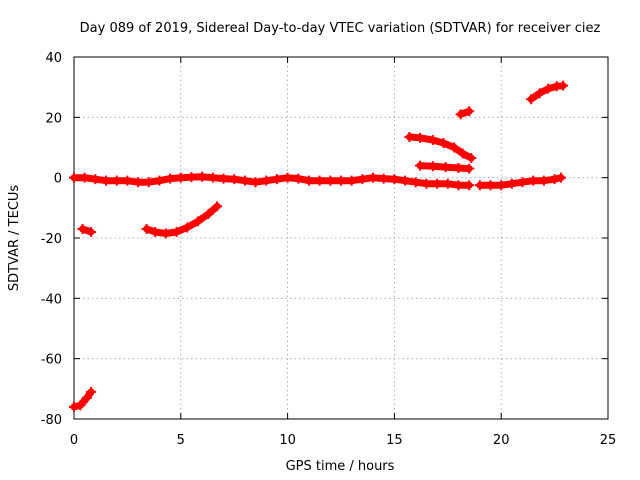 The height and width of the screenshot is (480, 640). Describe the element at coordinates (51, 420) in the screenshot. I see `y-tick-label: -80` at that location.